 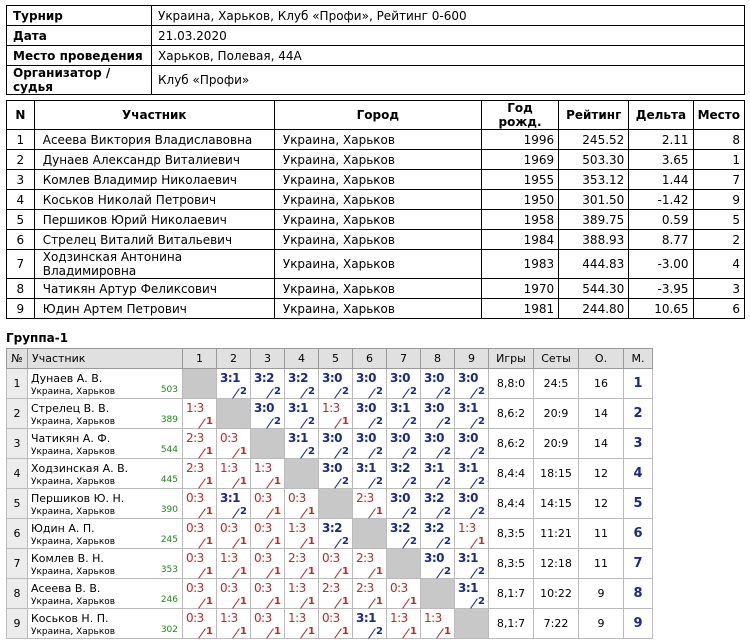 What do you see at coordinates (448, 55) in the screenshot?
I see `info-value: Харьков, Полевая, 44А` at bounding box center [448, 55].